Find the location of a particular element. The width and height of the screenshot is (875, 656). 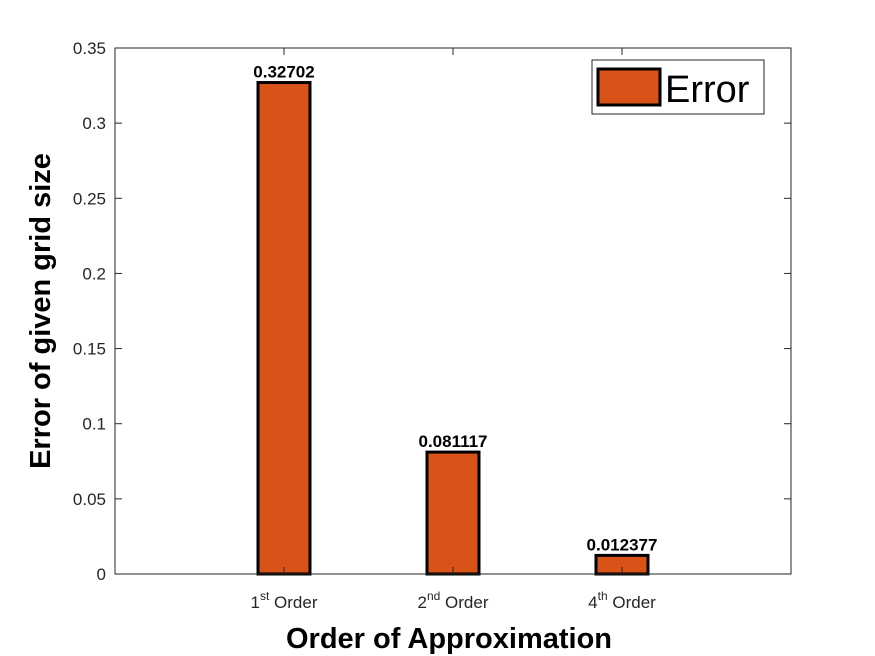

y-tick-label-6: 0.3 is located at coordinates (94, 123).